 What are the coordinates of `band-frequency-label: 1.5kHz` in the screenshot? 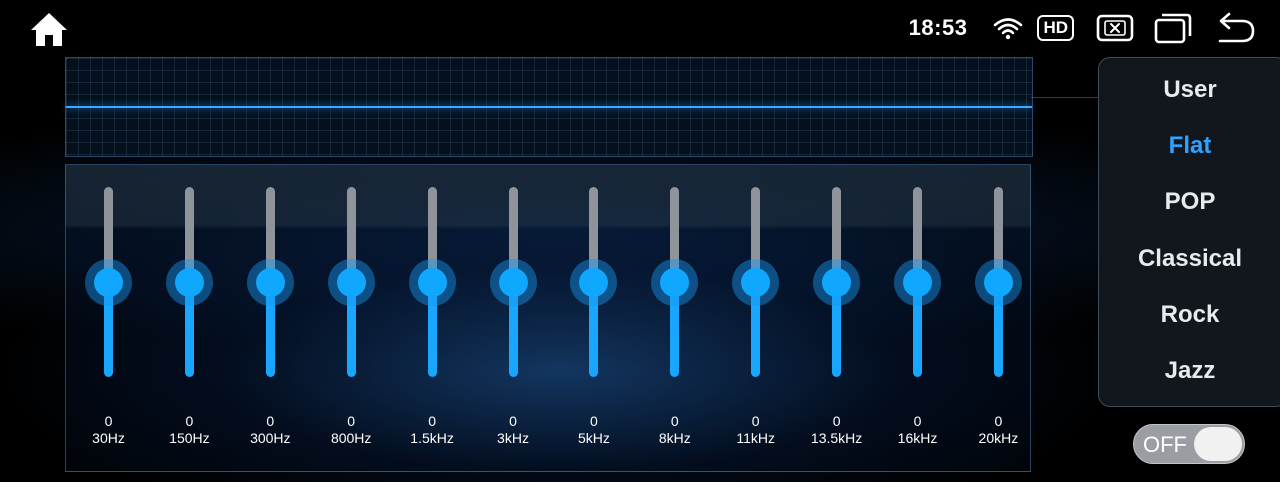 It's located at (432, 438).